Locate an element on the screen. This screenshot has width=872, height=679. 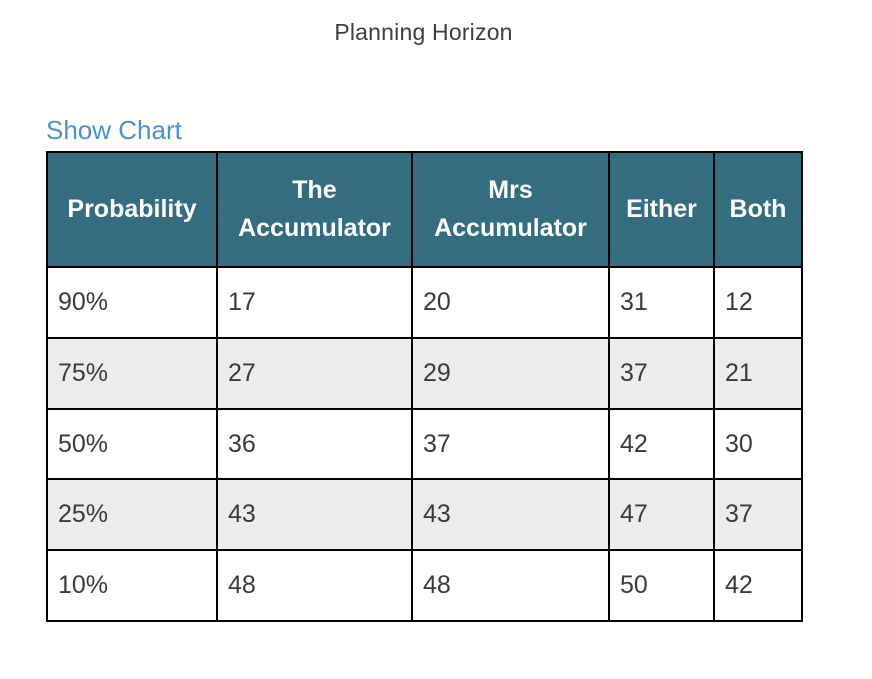
value-cell: 27 is located at coordinates (314, 373).